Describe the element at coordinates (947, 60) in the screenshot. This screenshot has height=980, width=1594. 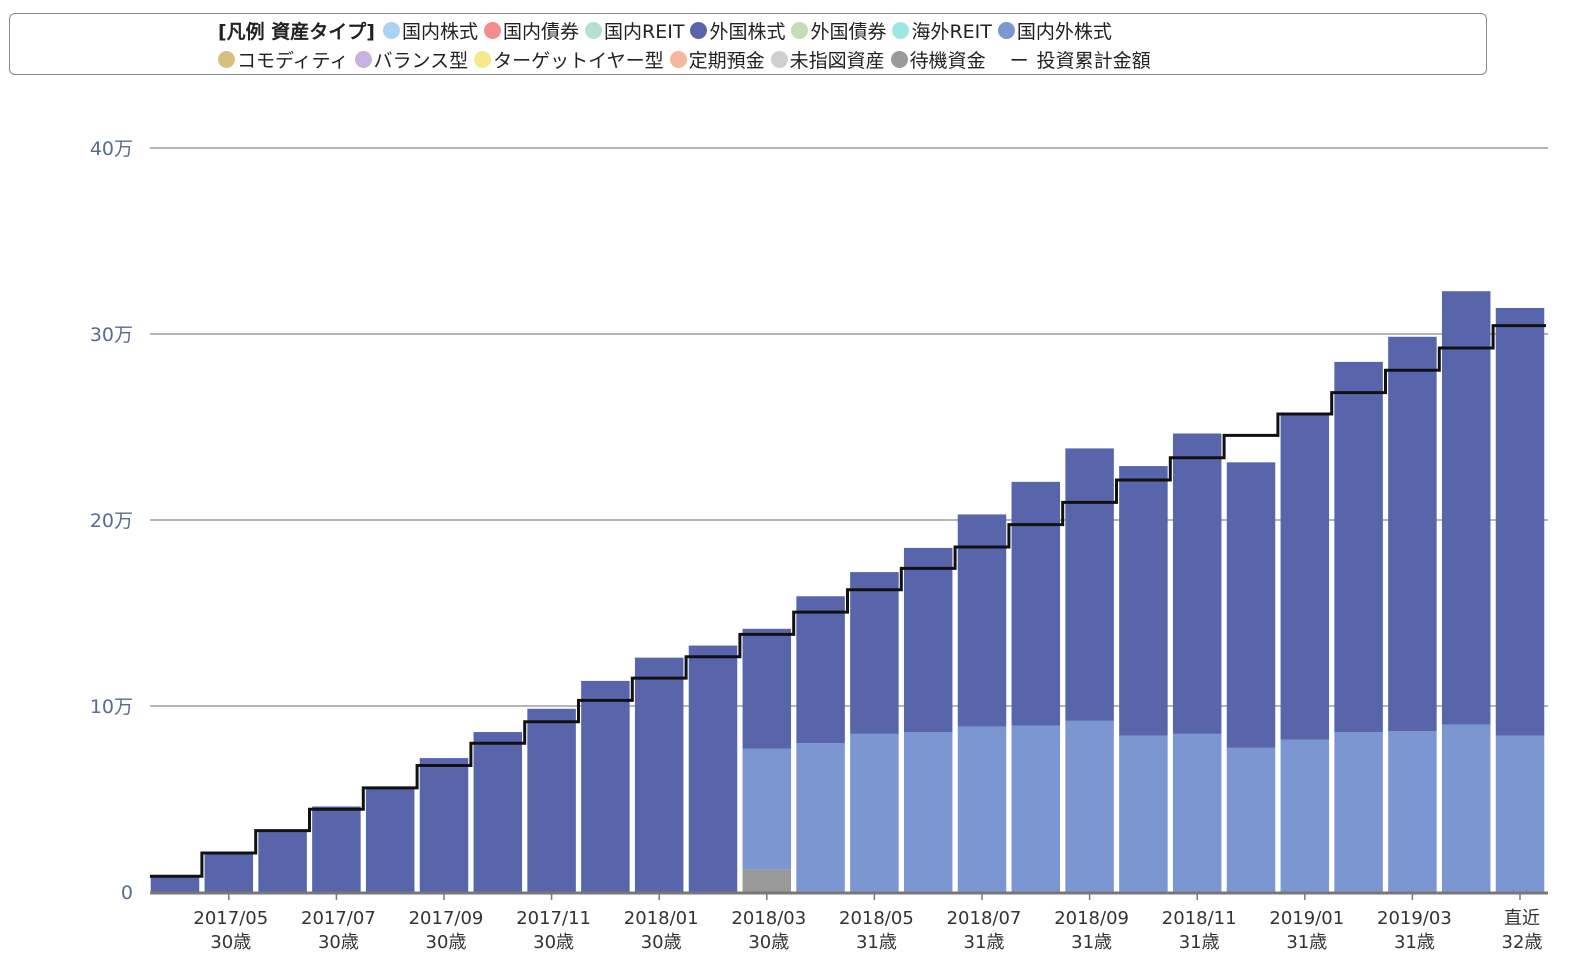
I see `legend-label: 待機資金` at that location.